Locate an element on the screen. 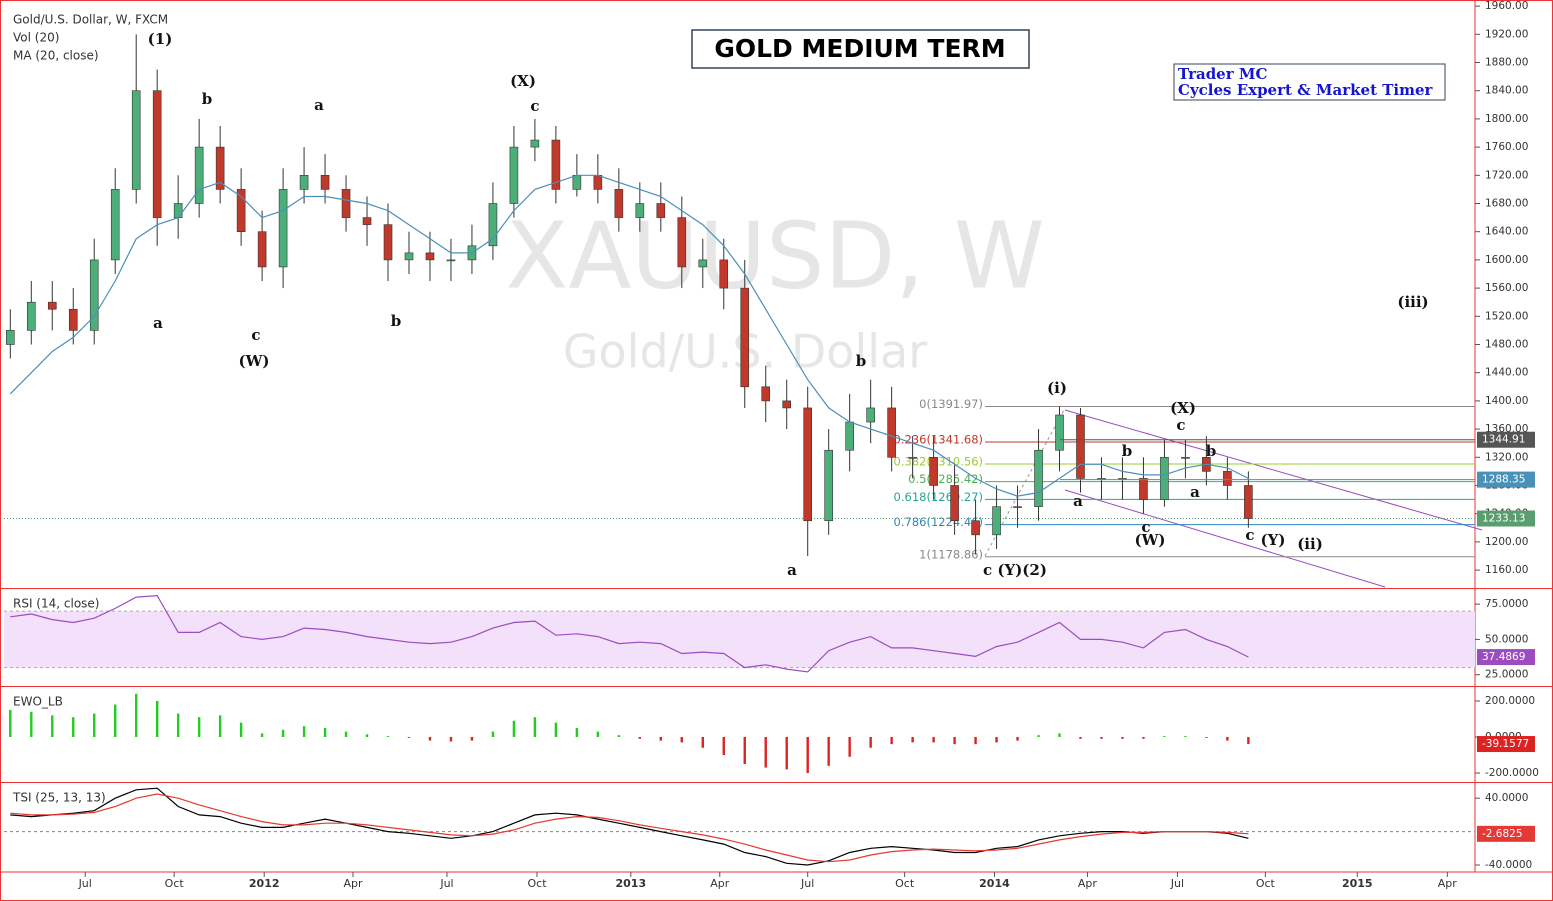  credit-name: Trader MC is located at coordinates (1222, 74).